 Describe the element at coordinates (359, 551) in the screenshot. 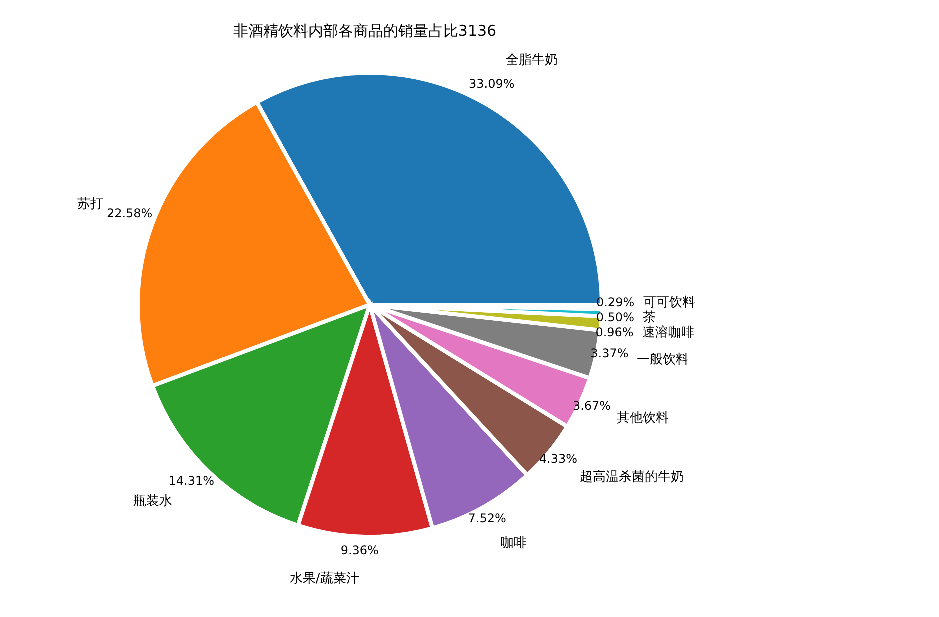

I see `data-label: 9.36%` at that location.